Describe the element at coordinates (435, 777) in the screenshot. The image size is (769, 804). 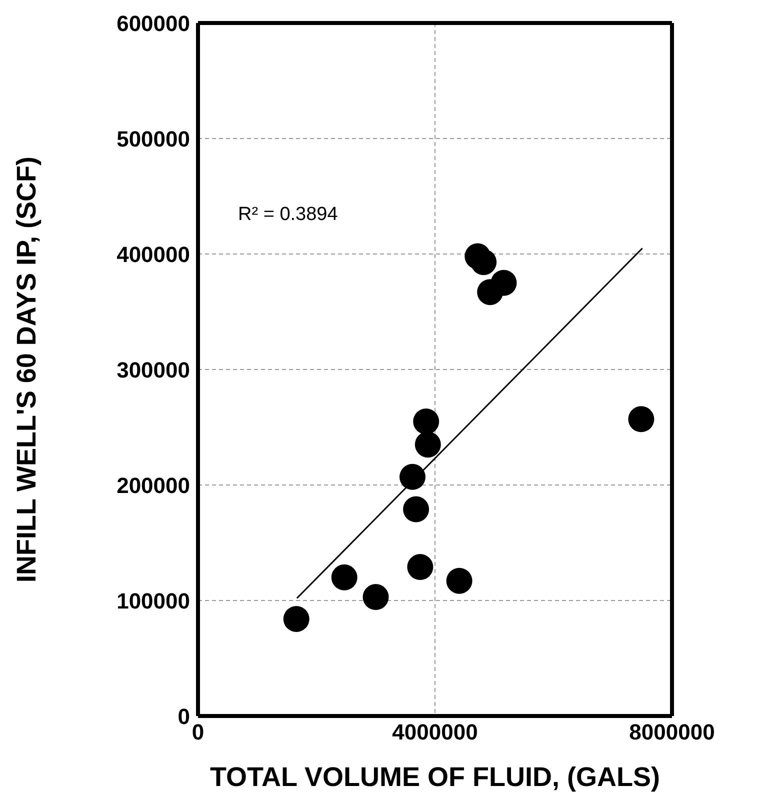
I see `x-axis-title: TOTAL VOLUME OF FLUID, (GALS)` at that location.